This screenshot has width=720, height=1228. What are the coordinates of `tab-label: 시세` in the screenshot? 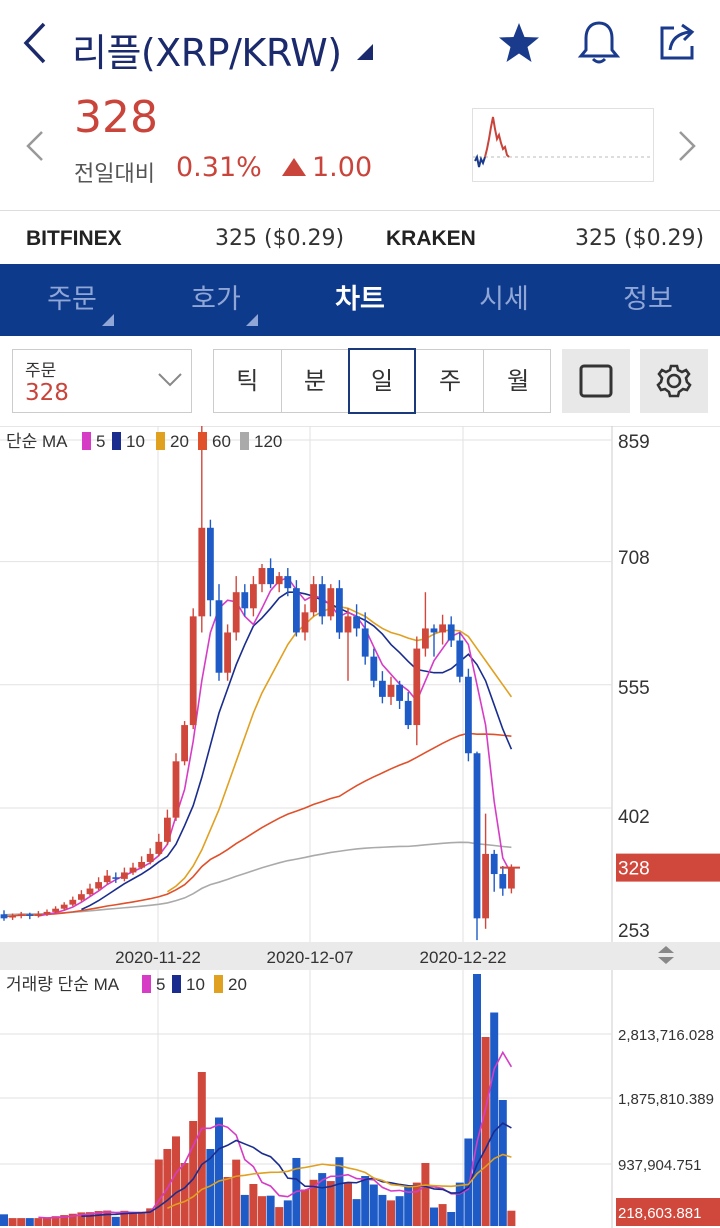 It's located at (504, 299).